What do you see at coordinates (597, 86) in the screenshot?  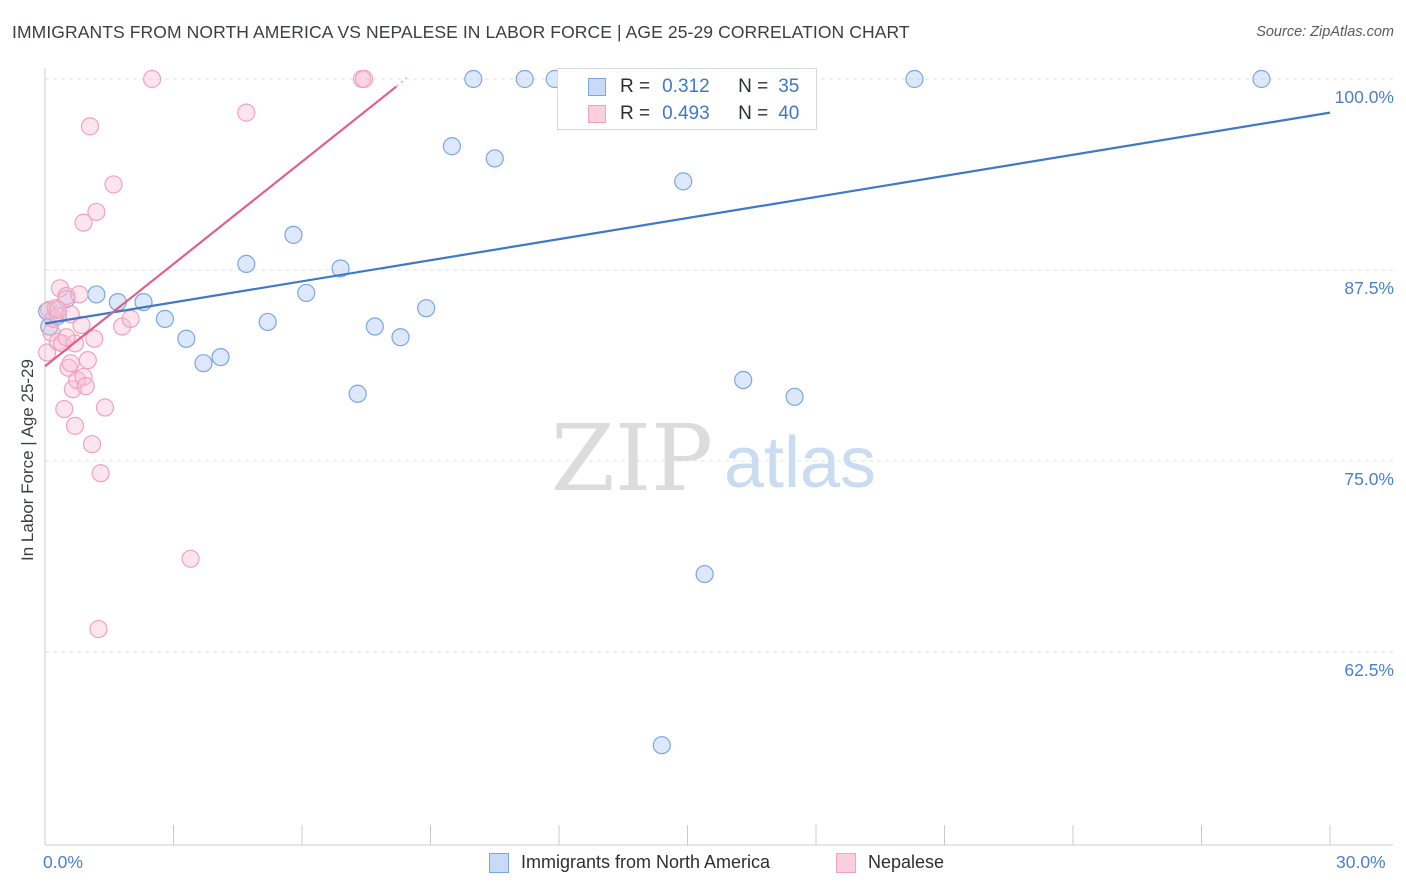 I see `legend-swatch-north-america` at bounding box center [597, 86].